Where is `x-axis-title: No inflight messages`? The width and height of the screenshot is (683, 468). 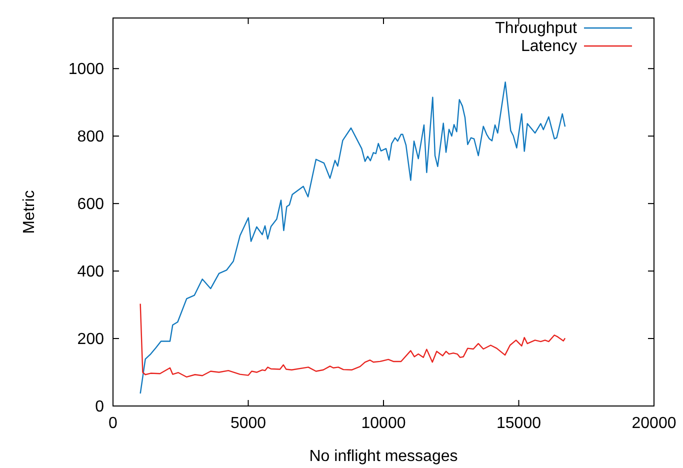 x-axis-title: No inflight messages is located at coordinates (383, 456).